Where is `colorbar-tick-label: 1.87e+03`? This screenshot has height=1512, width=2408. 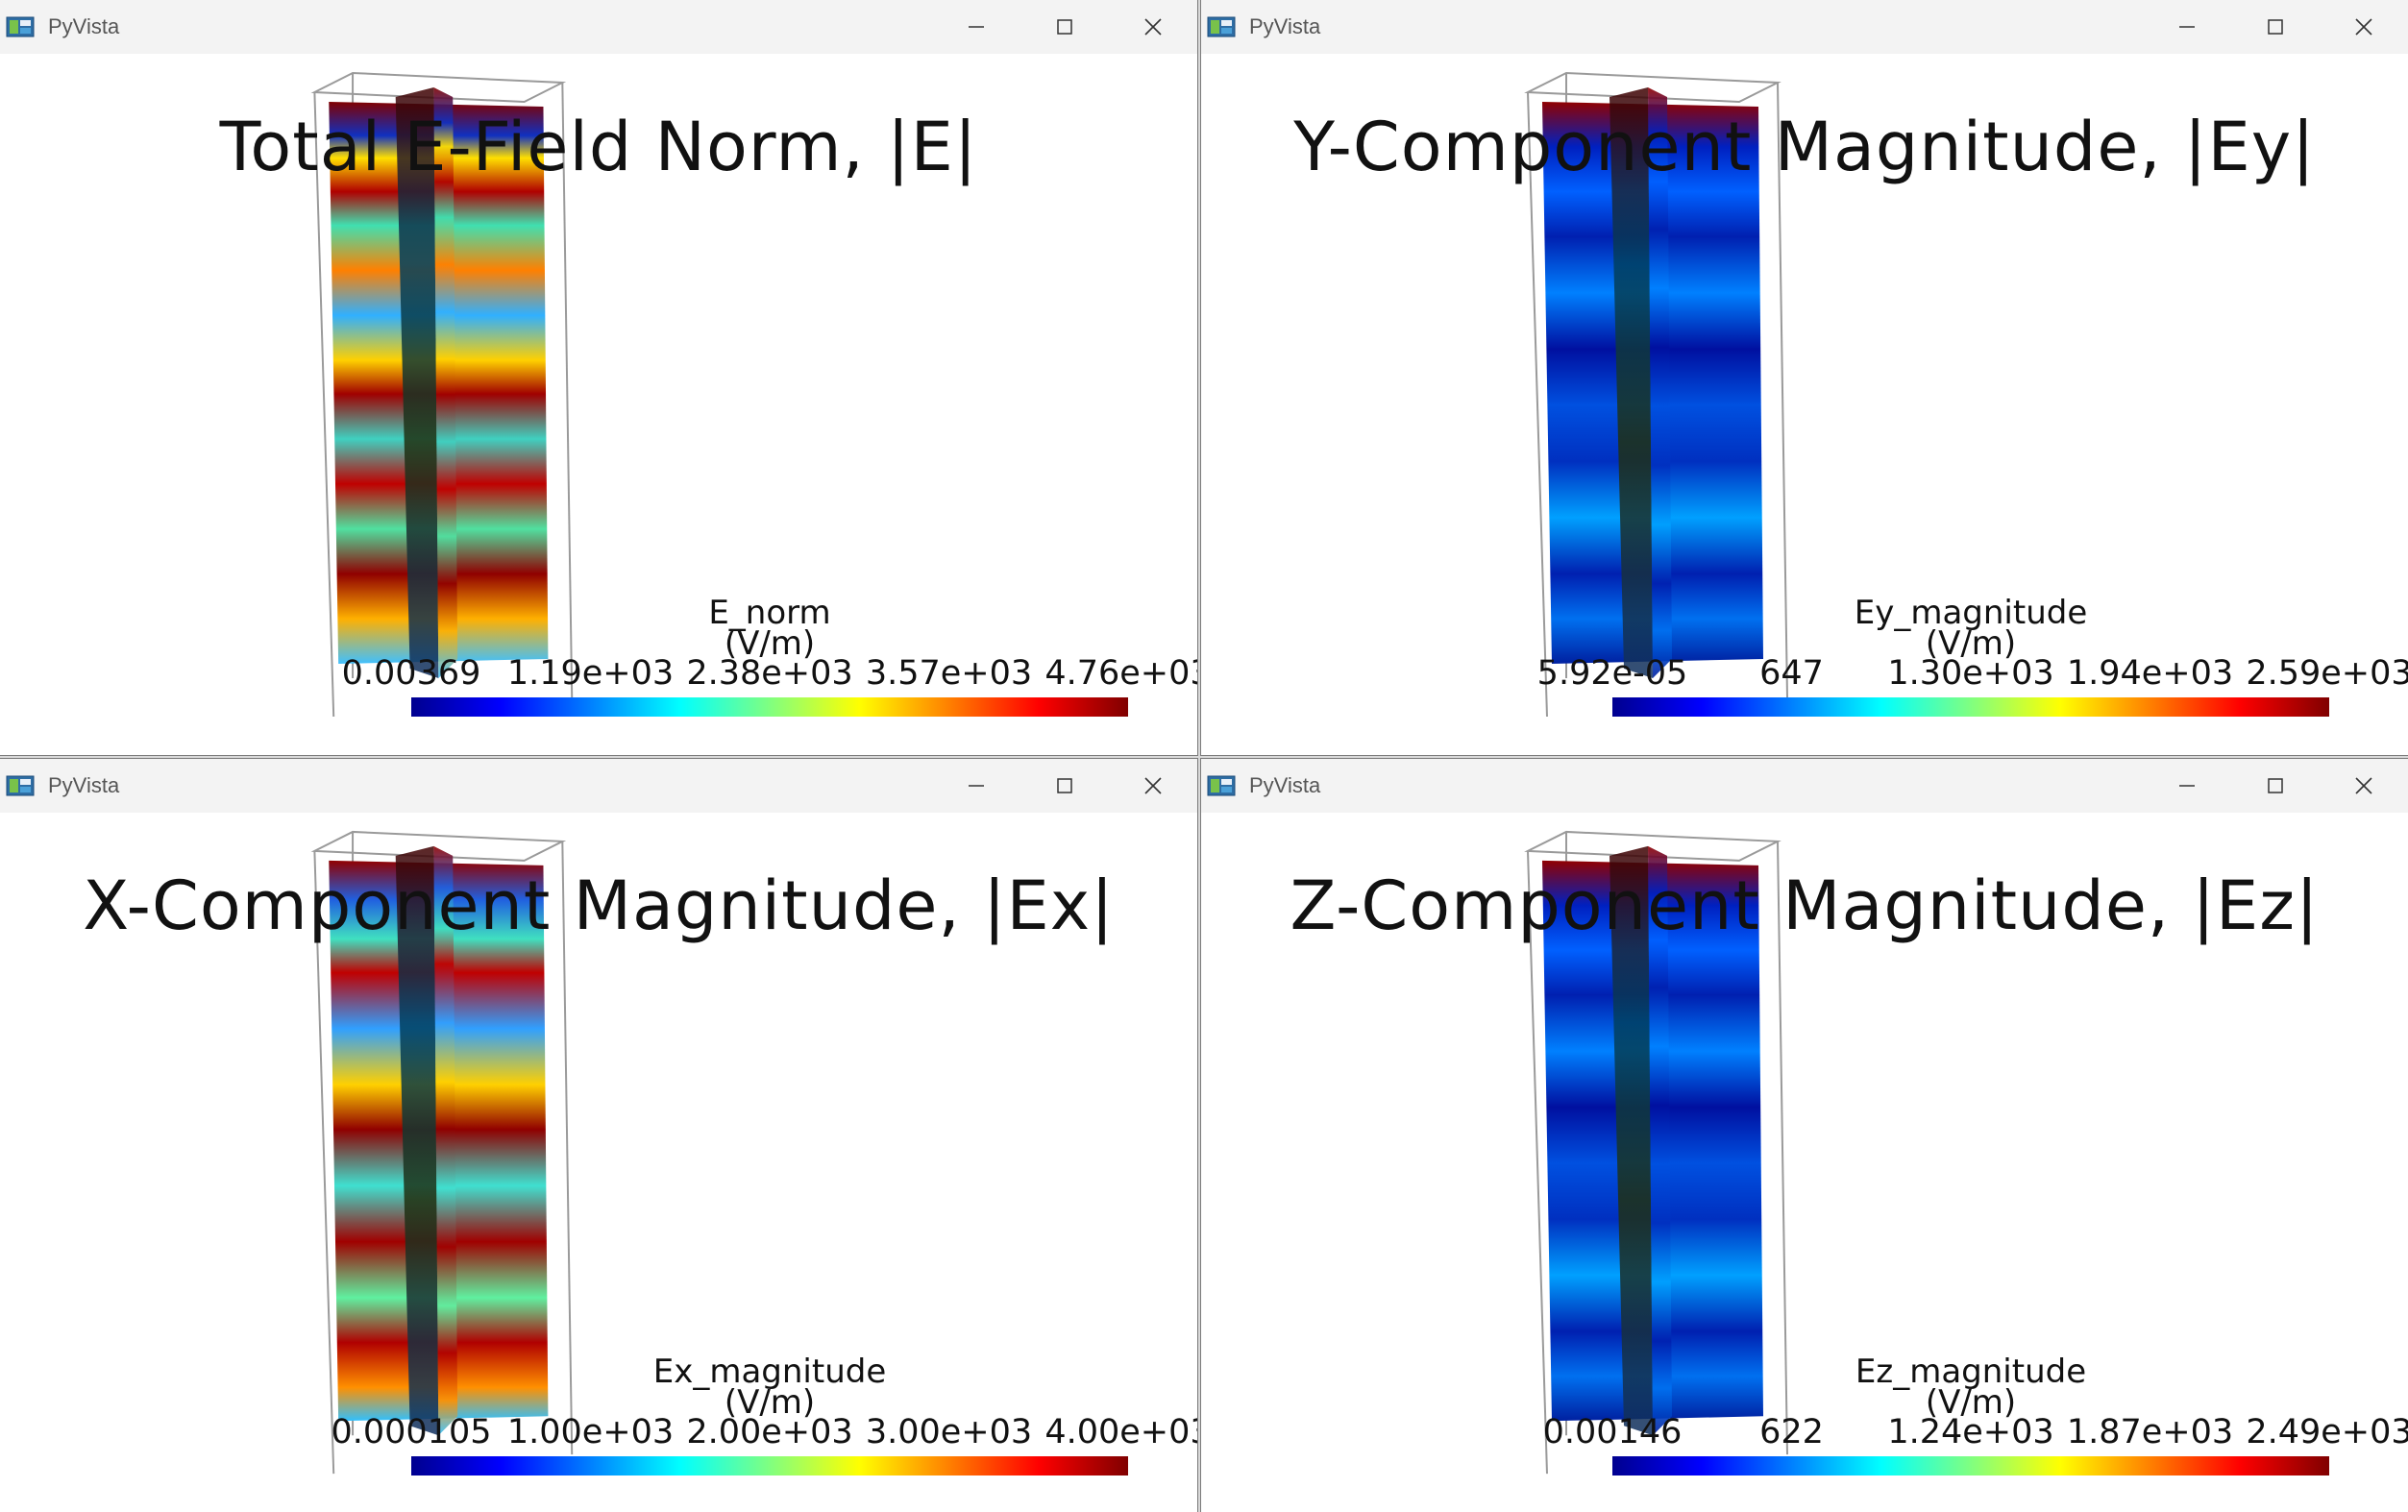
colorbar-tick-label: 1.87e+03 is located at coordinates (2150, 1432).